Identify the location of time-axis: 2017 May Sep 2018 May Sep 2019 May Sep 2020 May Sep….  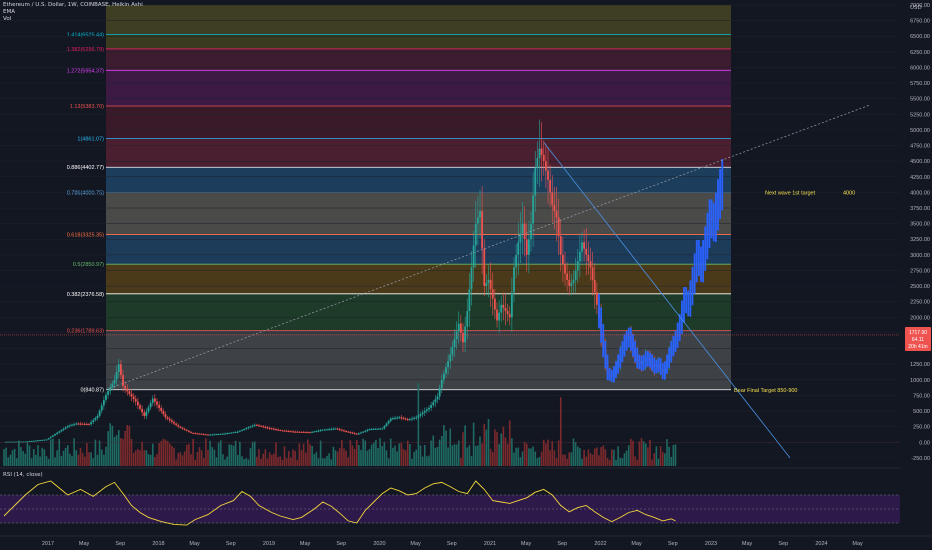
(466, 541).